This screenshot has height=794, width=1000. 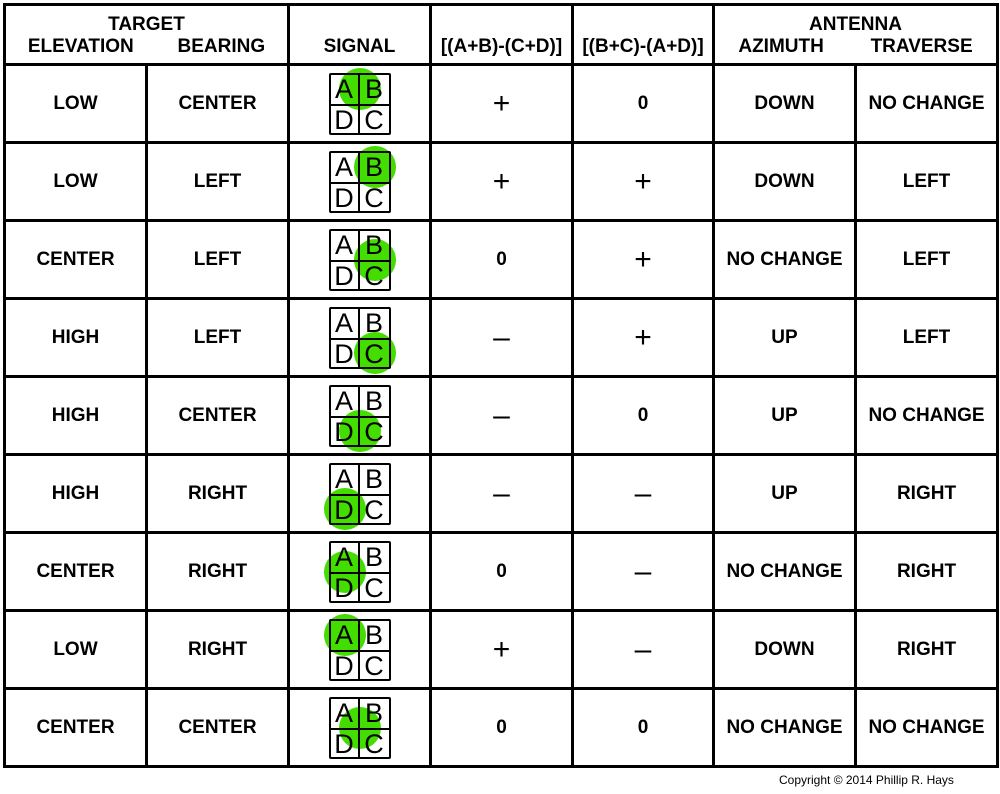 I want to click on bearing-header: BEARING, so click(x=221, y=46).